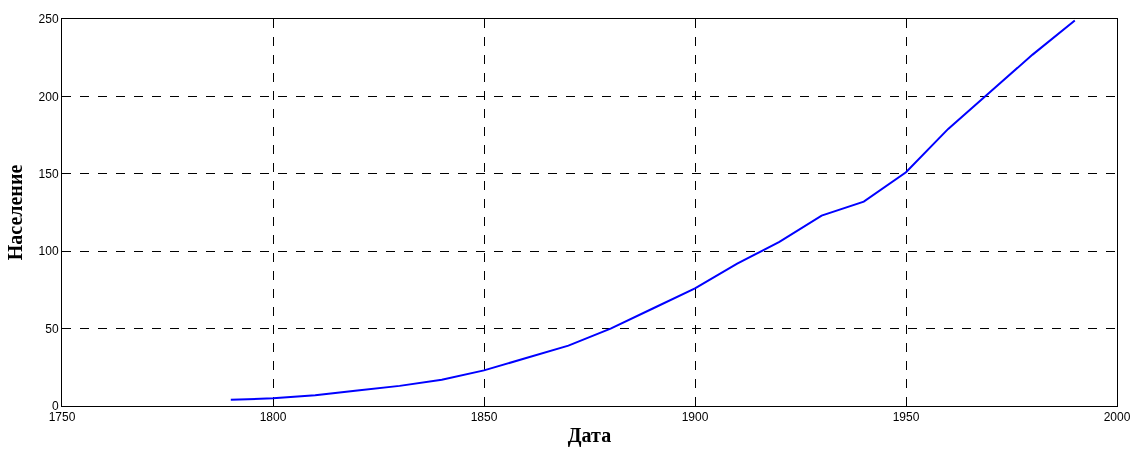 The height and width of the screenshot is (454, 1143). What do you see at coordinates (484, 417) in the screenshot?
I see `x-tick-label: 1850` at bounding box center [484, 417].